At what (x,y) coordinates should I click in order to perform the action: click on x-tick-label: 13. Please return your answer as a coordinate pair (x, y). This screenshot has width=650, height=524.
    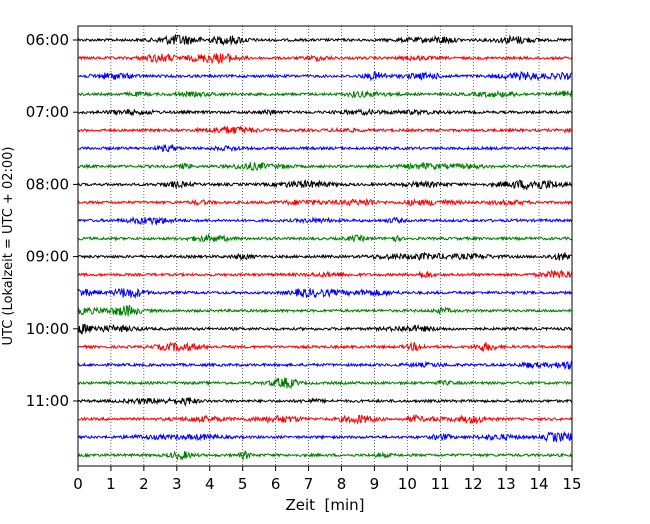
    Looking at the image, I should click on (506, 484).